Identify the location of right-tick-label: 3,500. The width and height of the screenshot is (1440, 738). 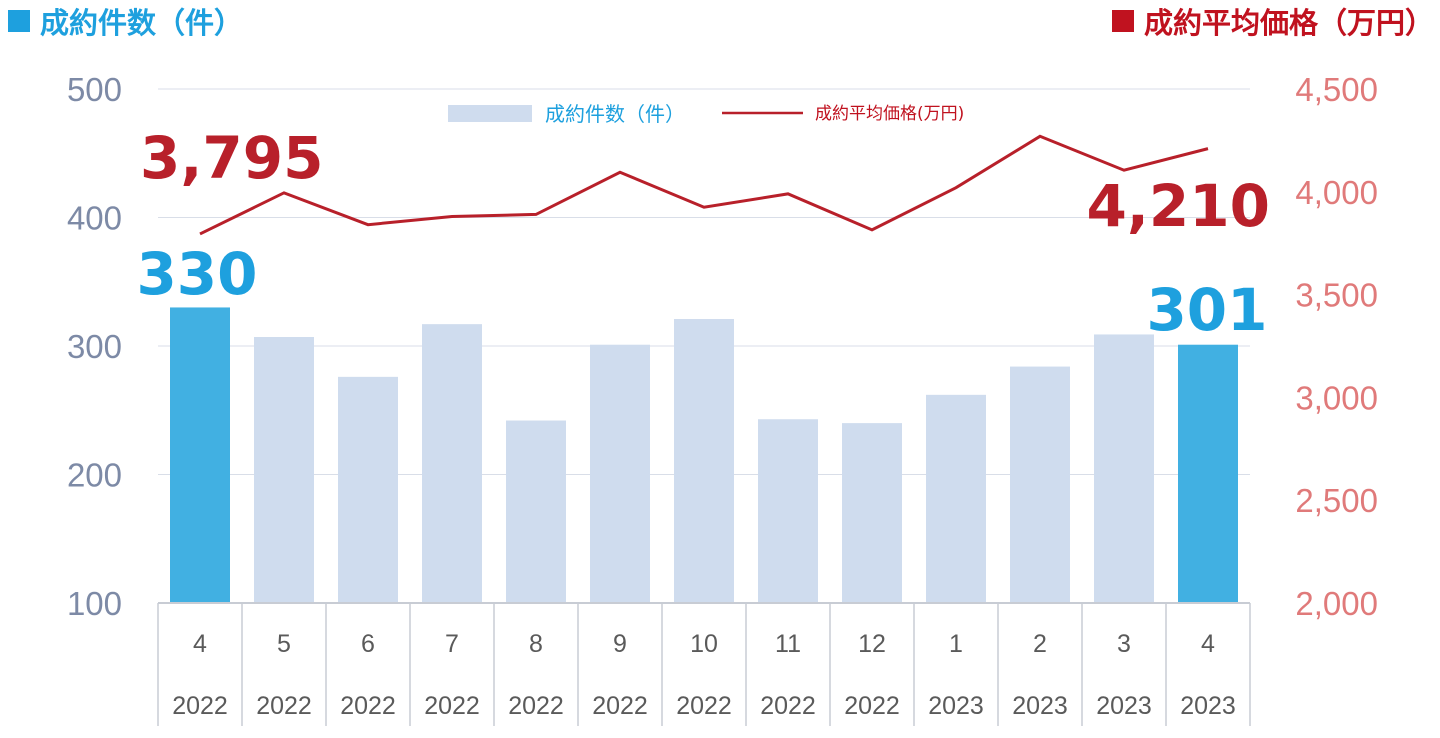
(1336, 295).